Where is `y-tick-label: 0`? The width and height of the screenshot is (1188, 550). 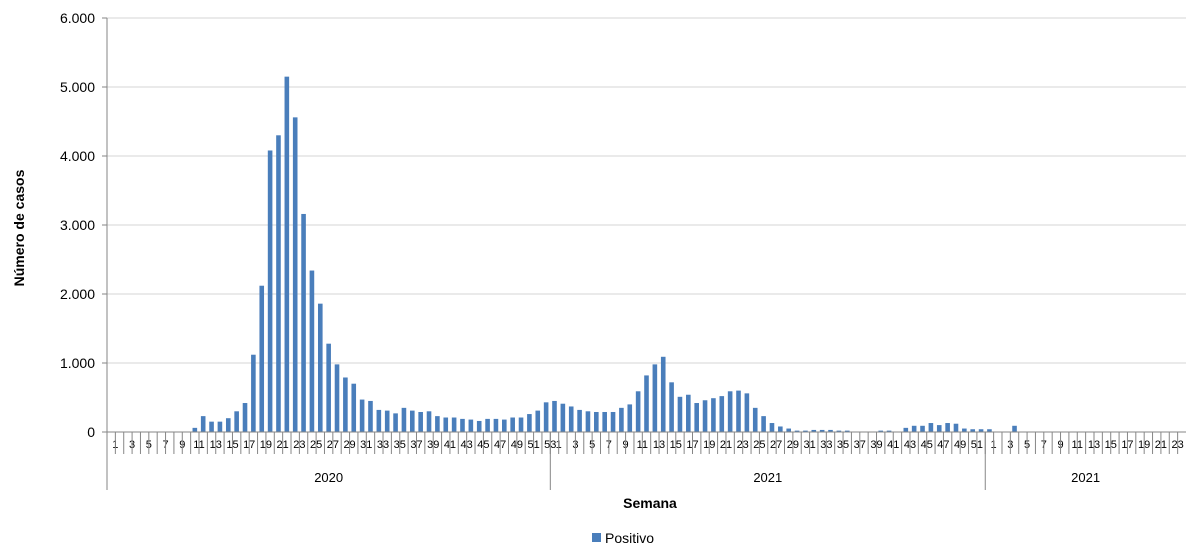 y-tick-label: 0 is located at coordinates (91, 432).